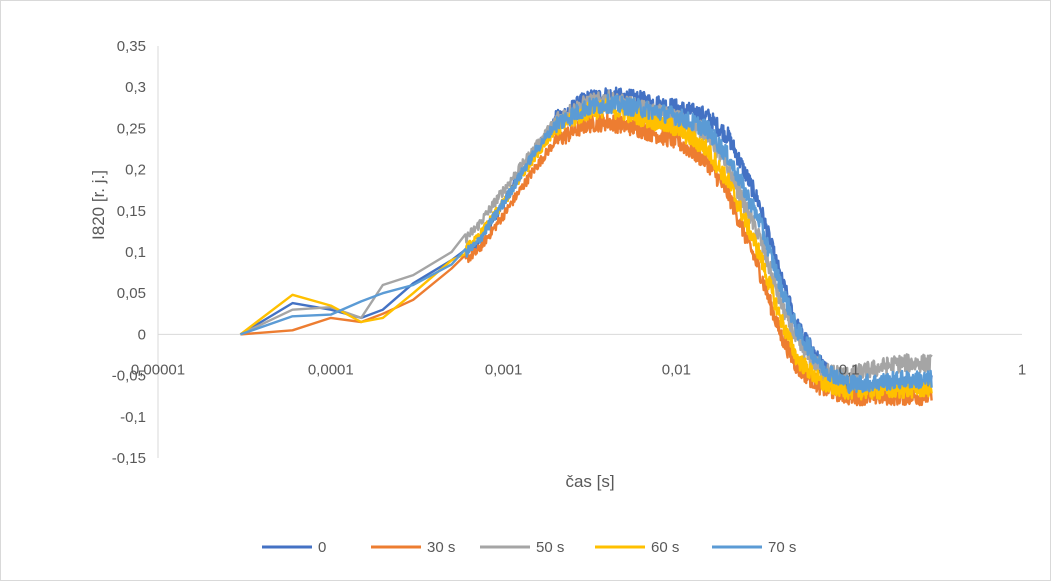 The image size is (1051, 581). I want to click on x-tick-label: 0,001, so click(504, 369).